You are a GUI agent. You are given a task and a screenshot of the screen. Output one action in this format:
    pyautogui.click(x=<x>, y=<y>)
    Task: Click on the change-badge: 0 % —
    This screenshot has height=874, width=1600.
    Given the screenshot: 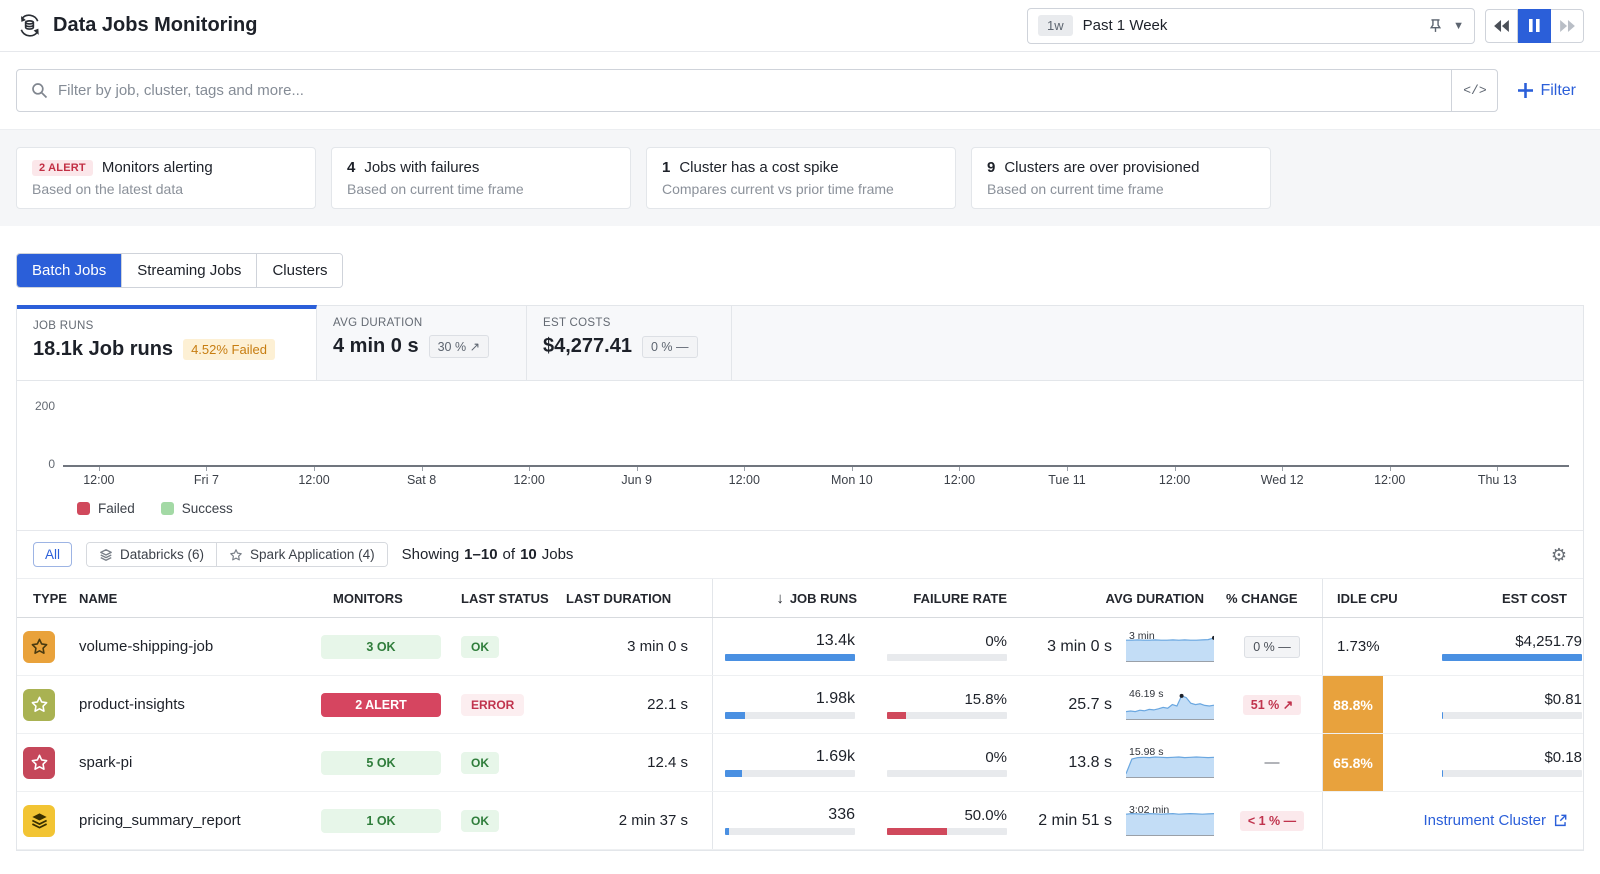 What is the action you would take?
    pyautogui.click(x=669, y=346)
    